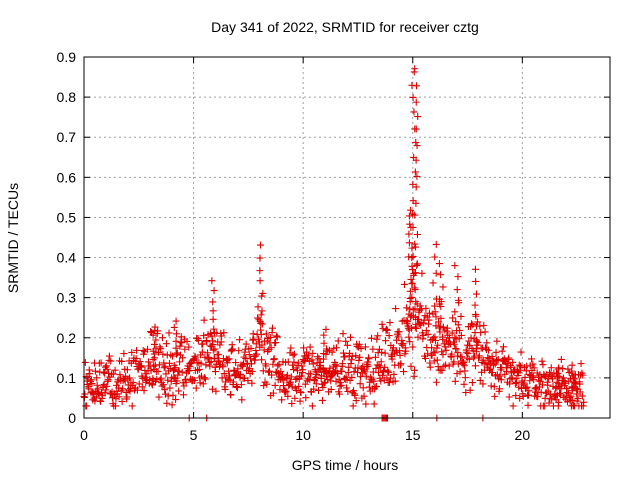 This screenshot has height=480, width=640. I want to click on y-tick-label: 0.4, so click(67, 258).